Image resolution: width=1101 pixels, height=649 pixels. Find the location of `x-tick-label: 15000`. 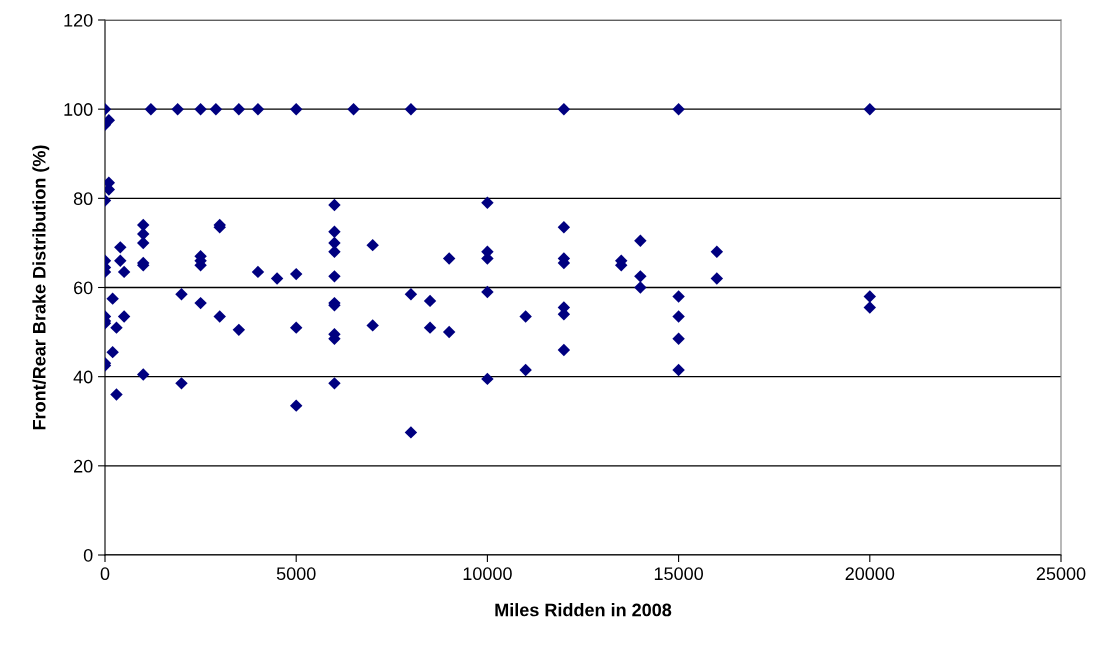

x-tick-label: 15000 is located at coordinates (678, 574).